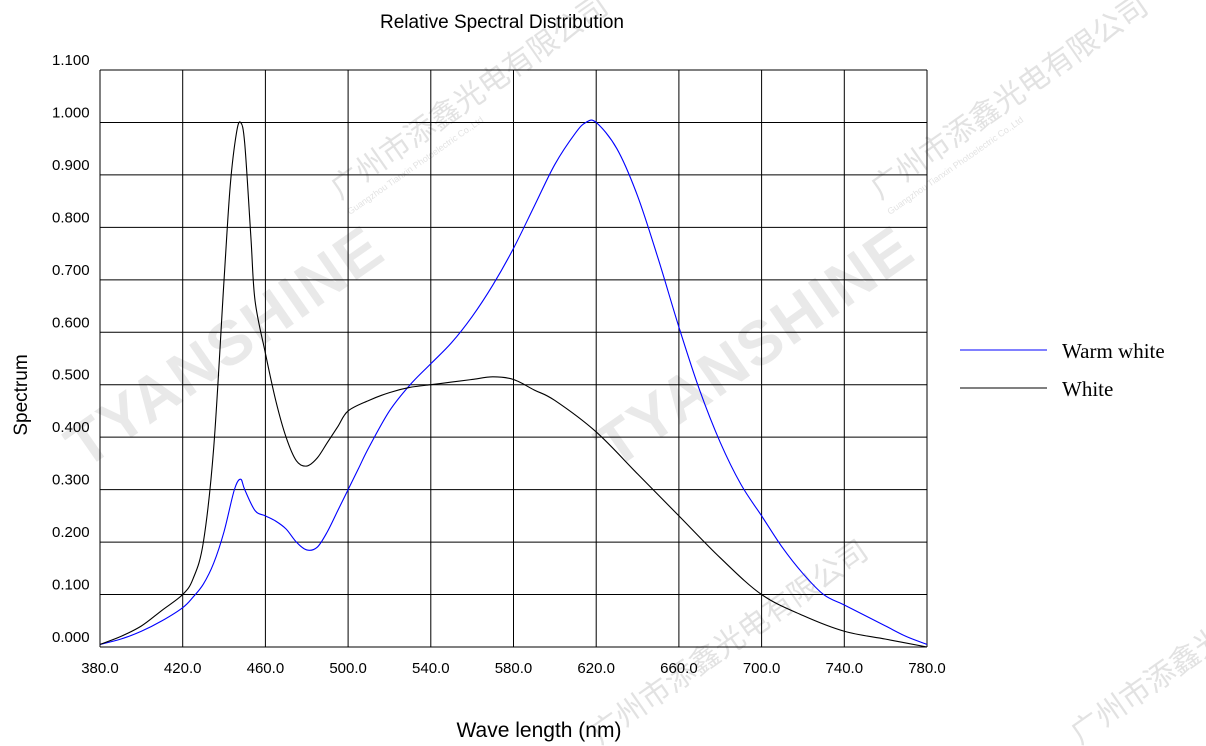  Describe the element at coordinates (71, 427) in the screenshot. I see `y-tick-label: 0.400` at that location.